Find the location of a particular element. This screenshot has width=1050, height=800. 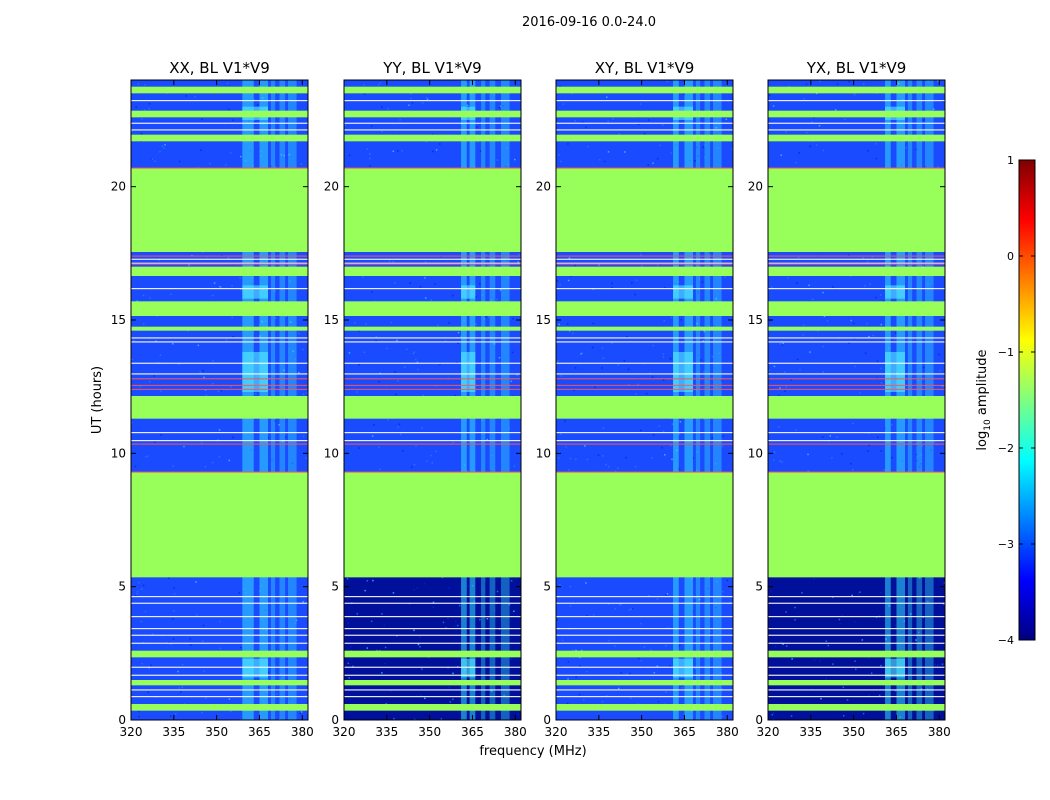

panel-title: YX, BL V1*V9 is located at coordinates (856, 68).